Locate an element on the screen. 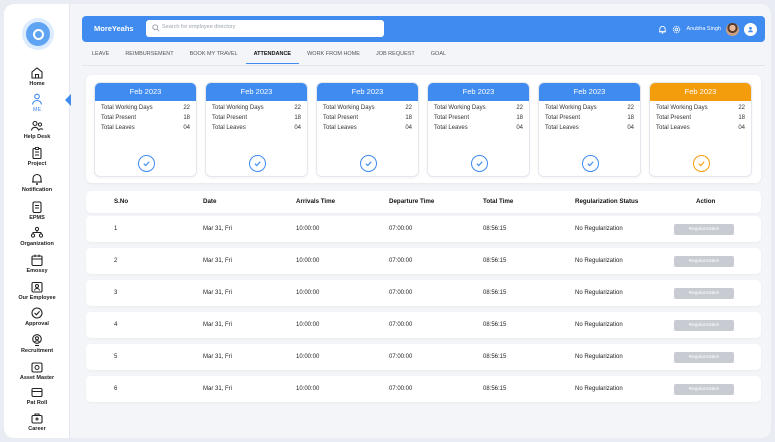 The image size is (775, 442). tab-goal: GOAL is located at coordinates (438, 54).